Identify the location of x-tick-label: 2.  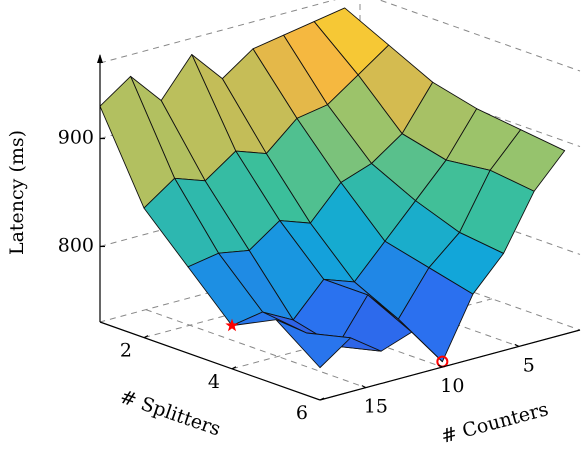
(126, 351).